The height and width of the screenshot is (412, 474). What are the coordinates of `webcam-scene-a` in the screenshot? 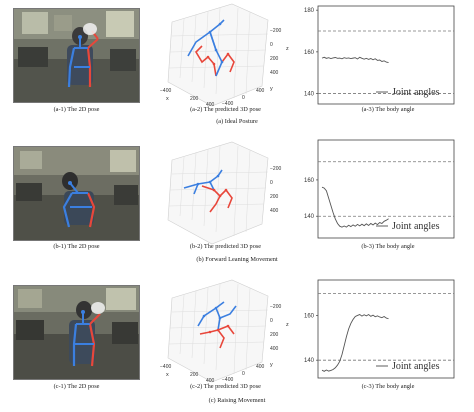 It's located at (76, 55).